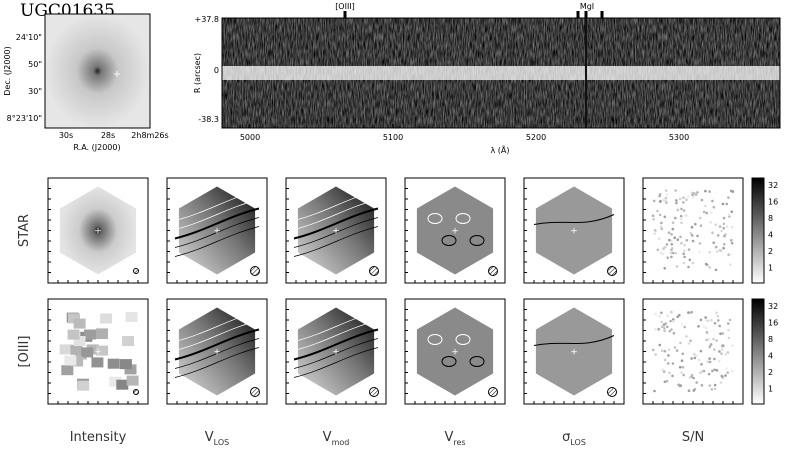  What do you see at coordinates (566, 437) in the screenshot?
I see `label-main: σ` at bounding box center [566, 437].